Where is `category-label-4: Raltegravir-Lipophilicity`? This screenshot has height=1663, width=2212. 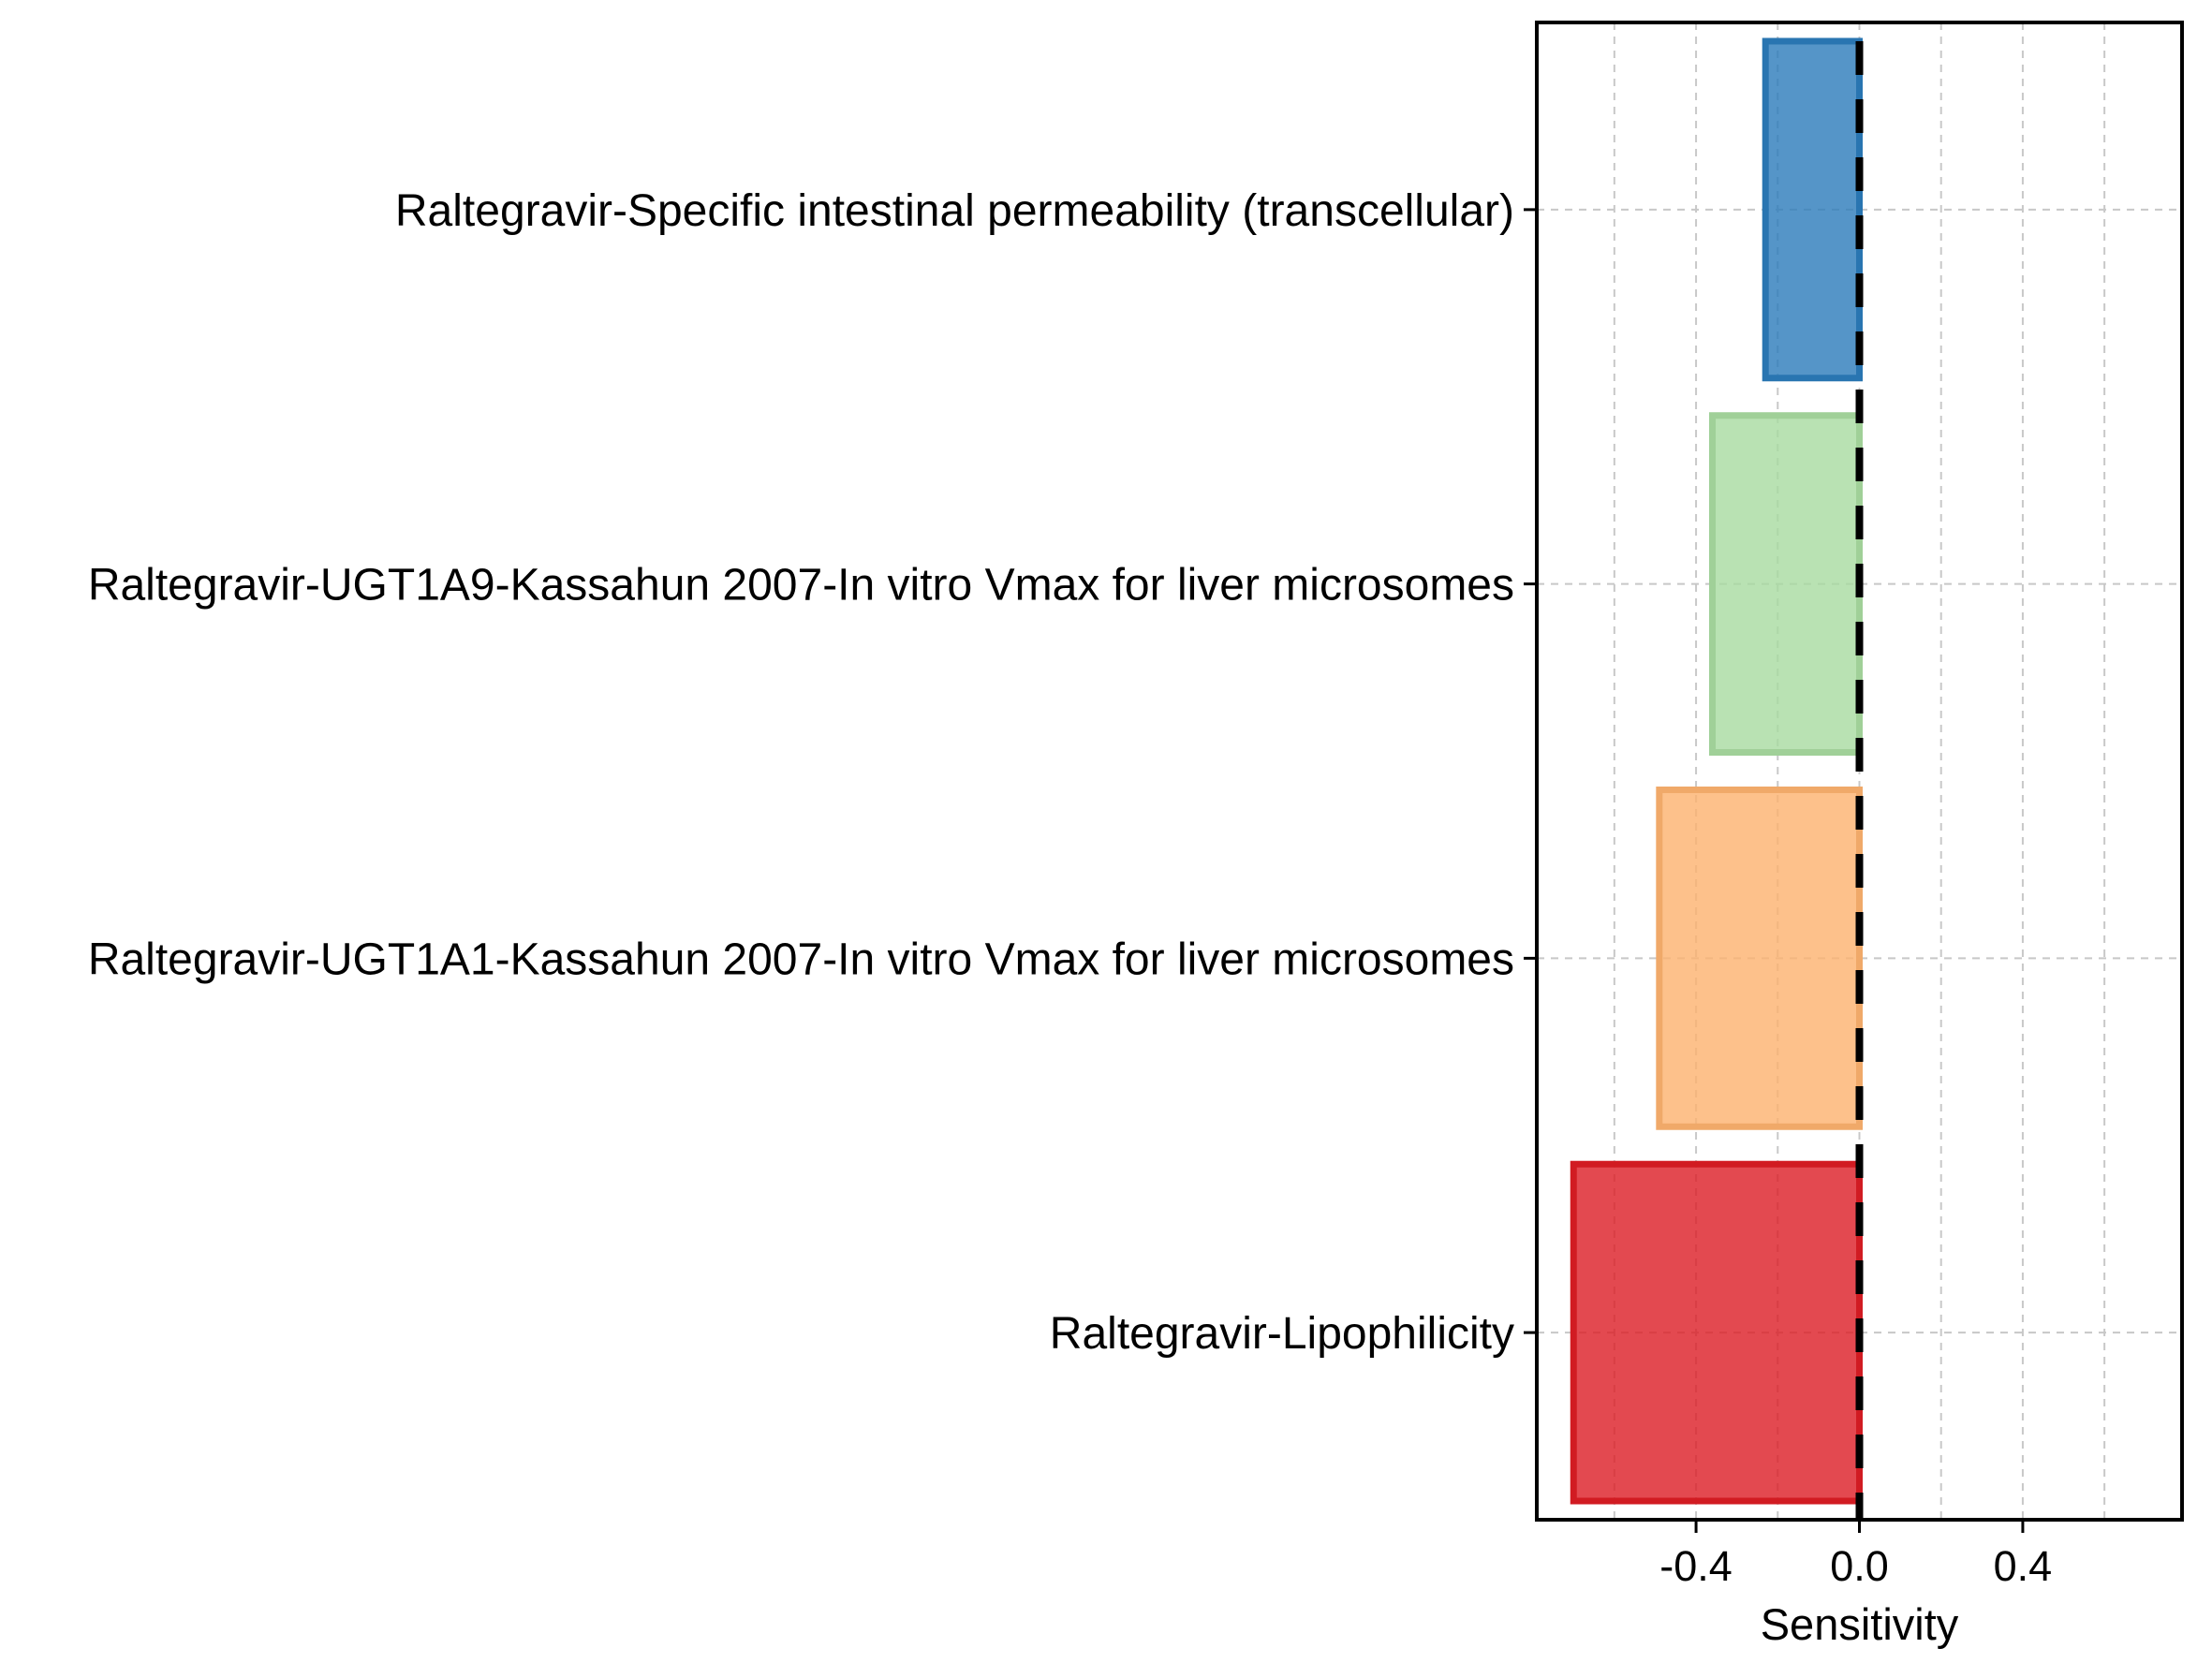 category-label-4: Raltegravir-Lipophilicity is located at coordinates (1282, 1334).